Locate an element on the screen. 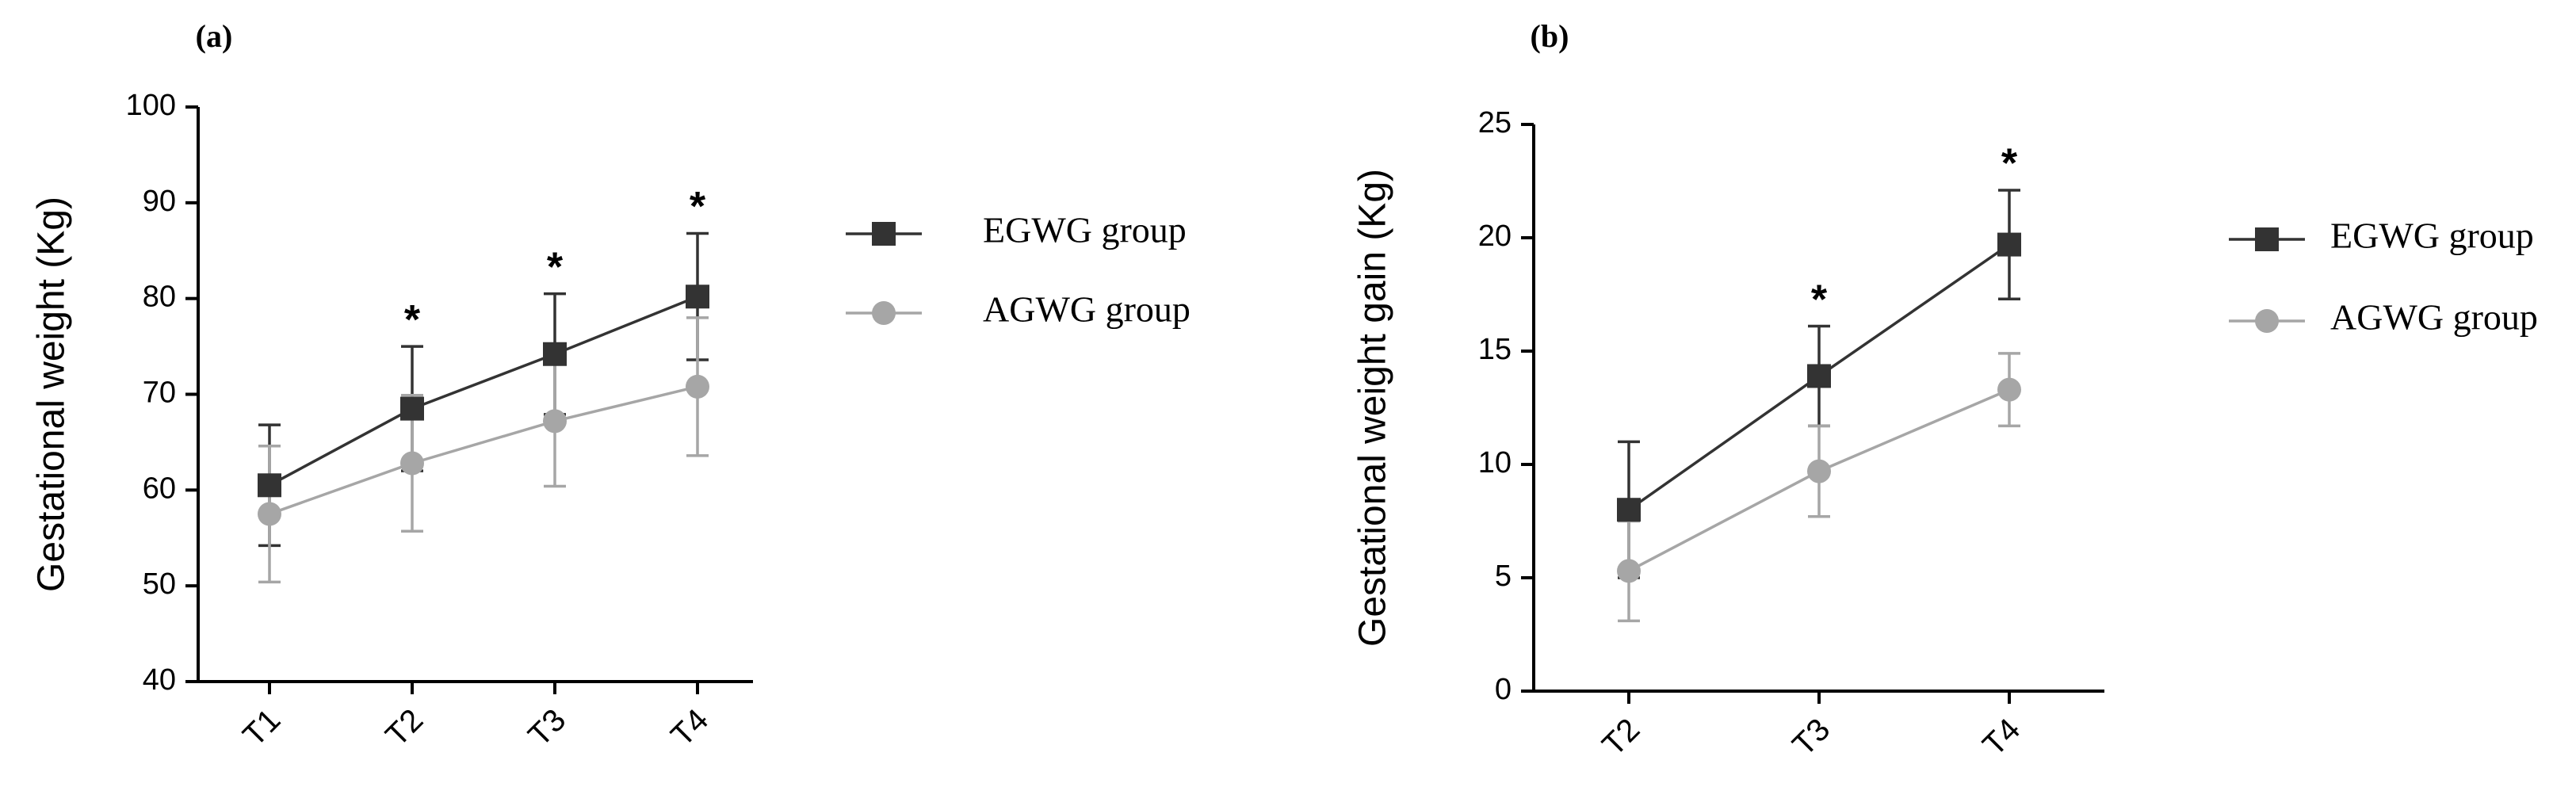 The height and width of the screenshot is (787, 2576). series-egwg is located at coordinates (483, 389).